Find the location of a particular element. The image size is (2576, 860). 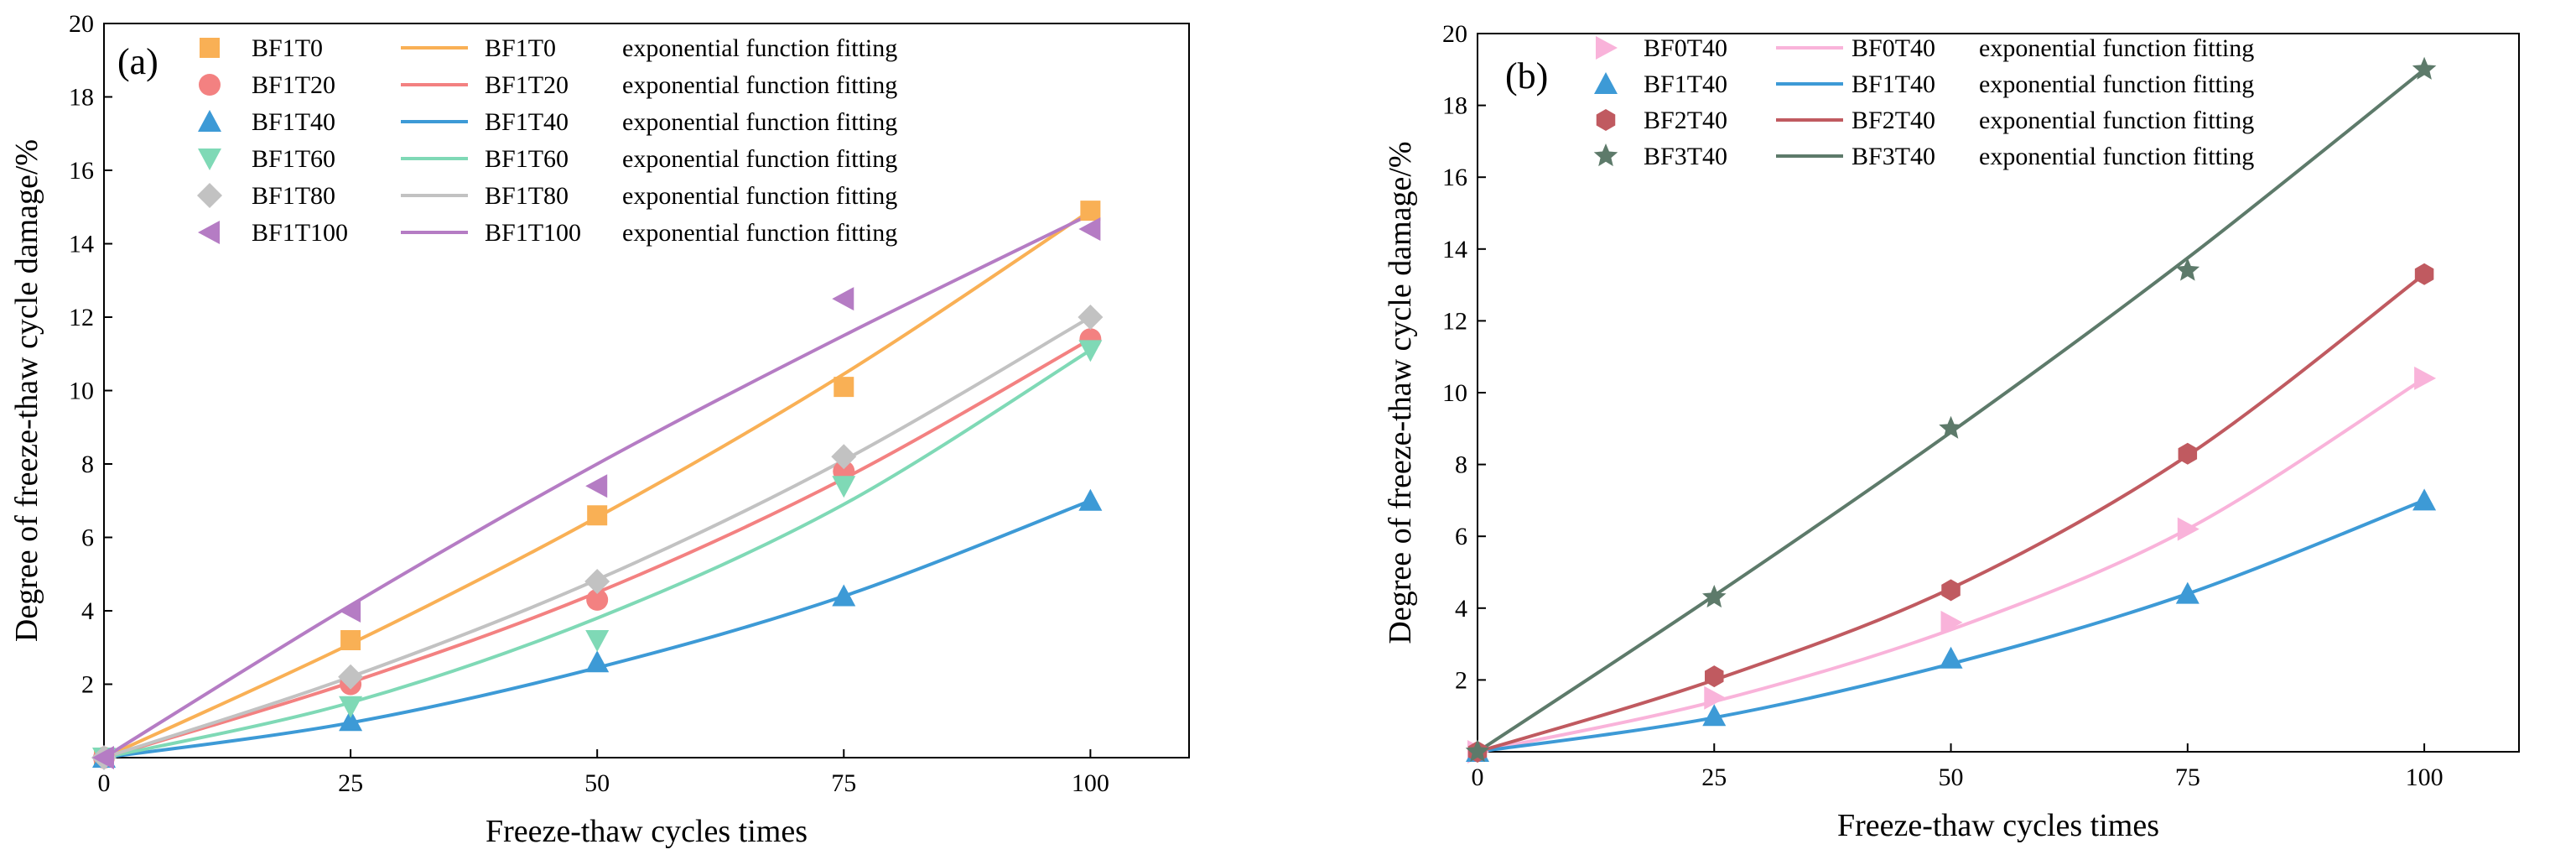

legend-fit-name: BF1T20 is located at coordinates (527, 85).